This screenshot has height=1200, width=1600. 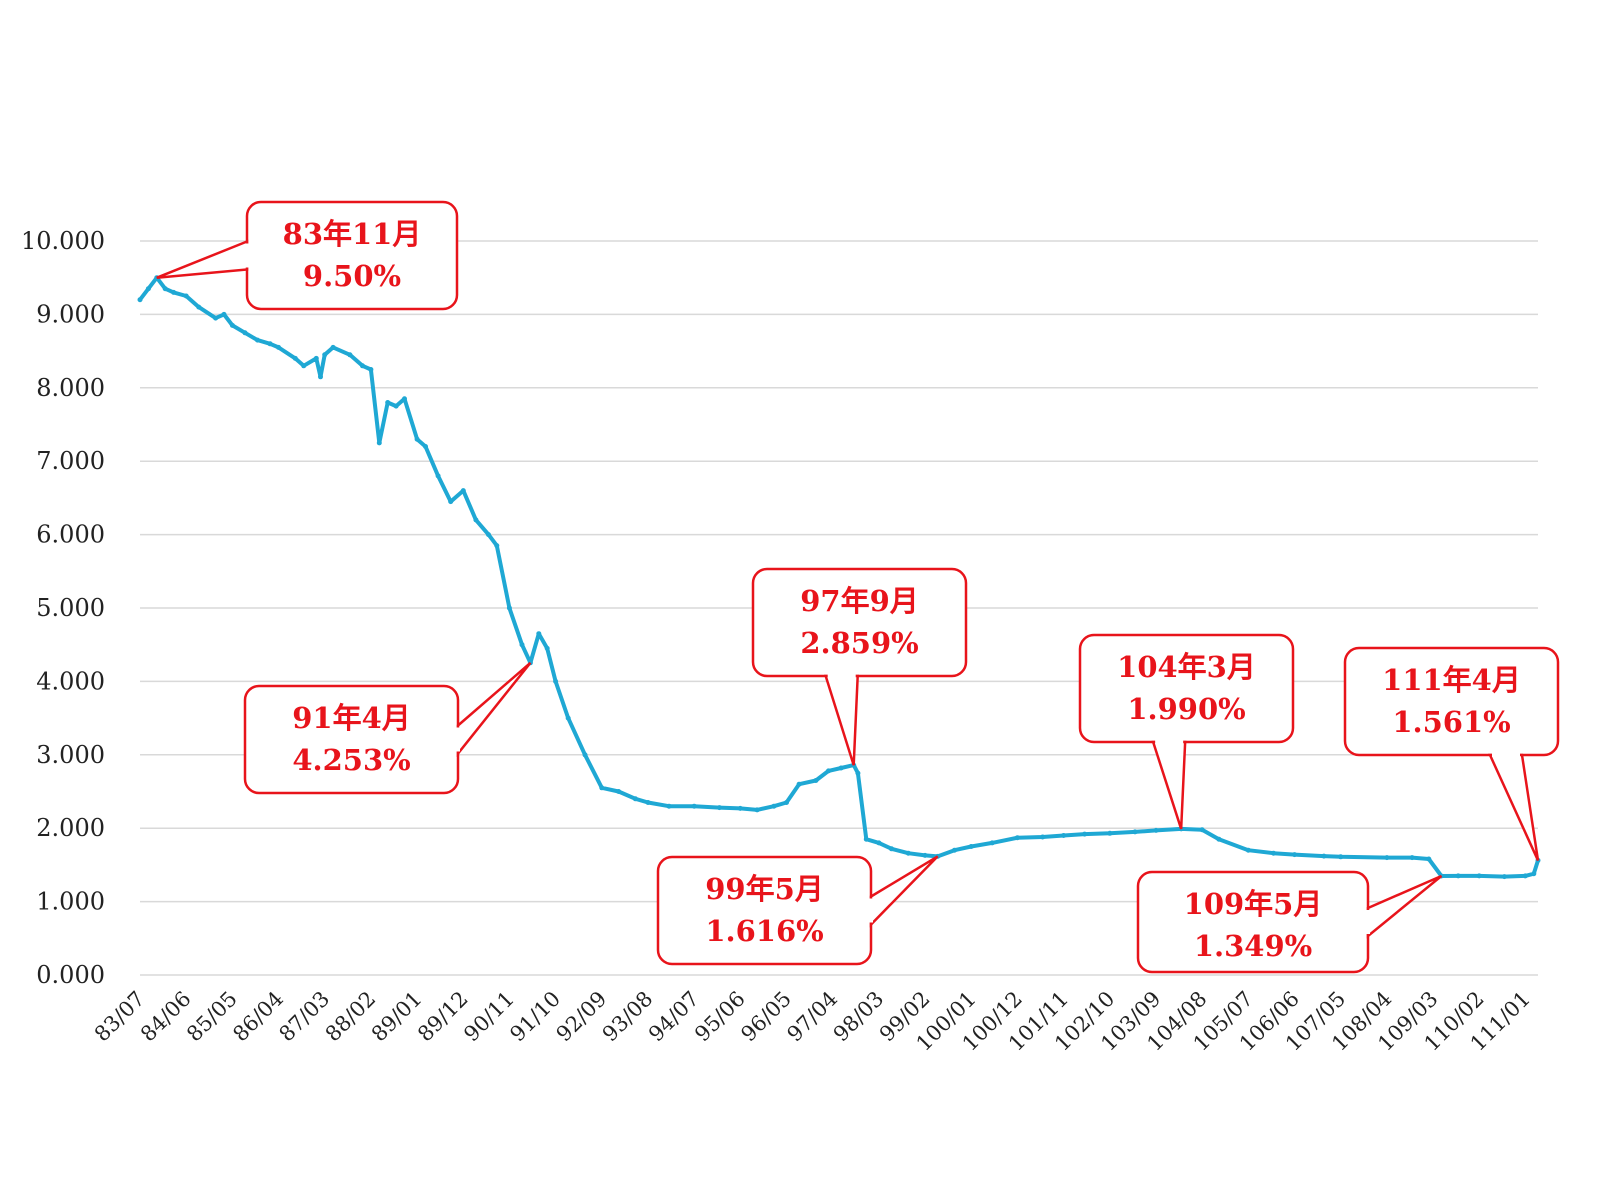 What do you see at coordinates (212, 1017) in the screenshot?
I see `x-tick-label: 85/05` at bounding box center [212, 1017].